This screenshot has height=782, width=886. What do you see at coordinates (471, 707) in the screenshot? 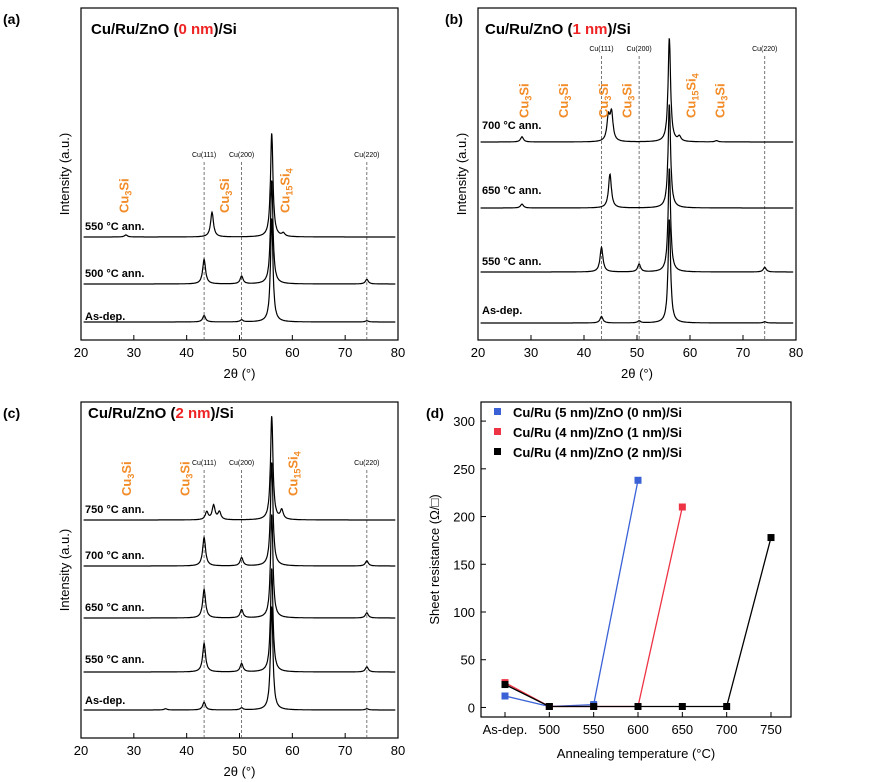
I see `y-tick-label: 0` at bounding box center [471, 707].